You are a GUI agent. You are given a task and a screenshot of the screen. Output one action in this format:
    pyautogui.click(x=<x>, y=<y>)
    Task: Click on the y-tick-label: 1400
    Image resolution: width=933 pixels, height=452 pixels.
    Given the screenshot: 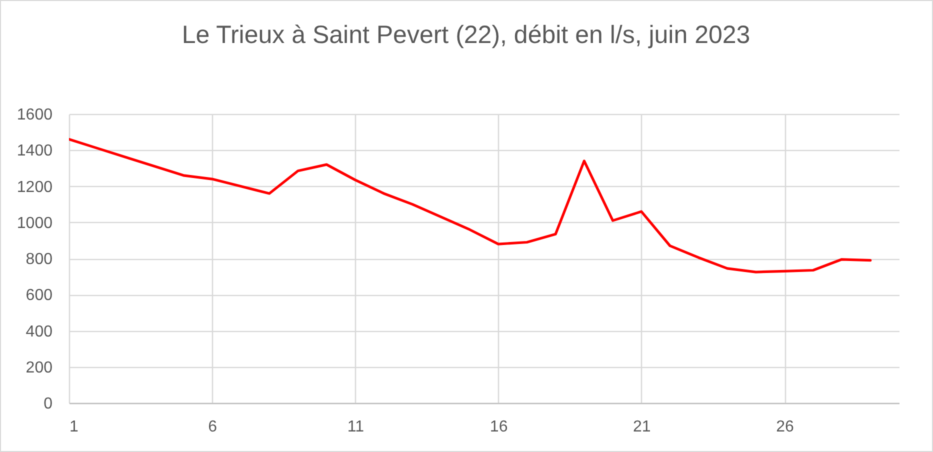 What is the action you would take?
    pyautogui.click(x=34, y=151)
    